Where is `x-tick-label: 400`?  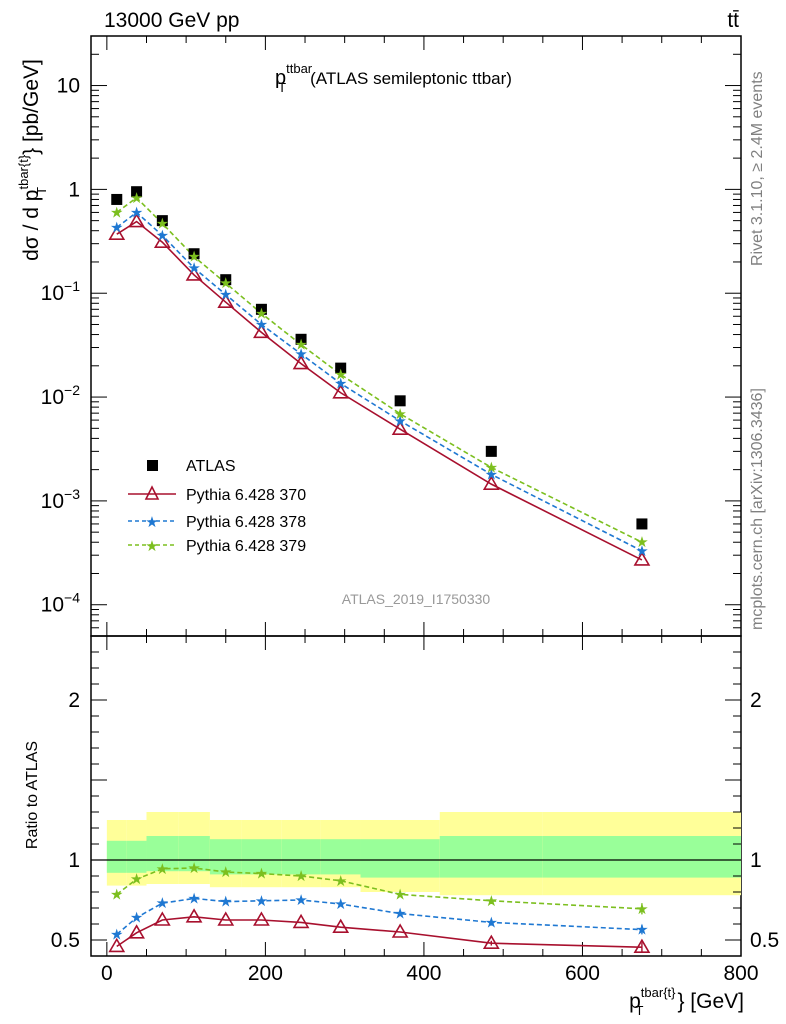 x-tick-label: 400 is located at coordinates (423, 973).